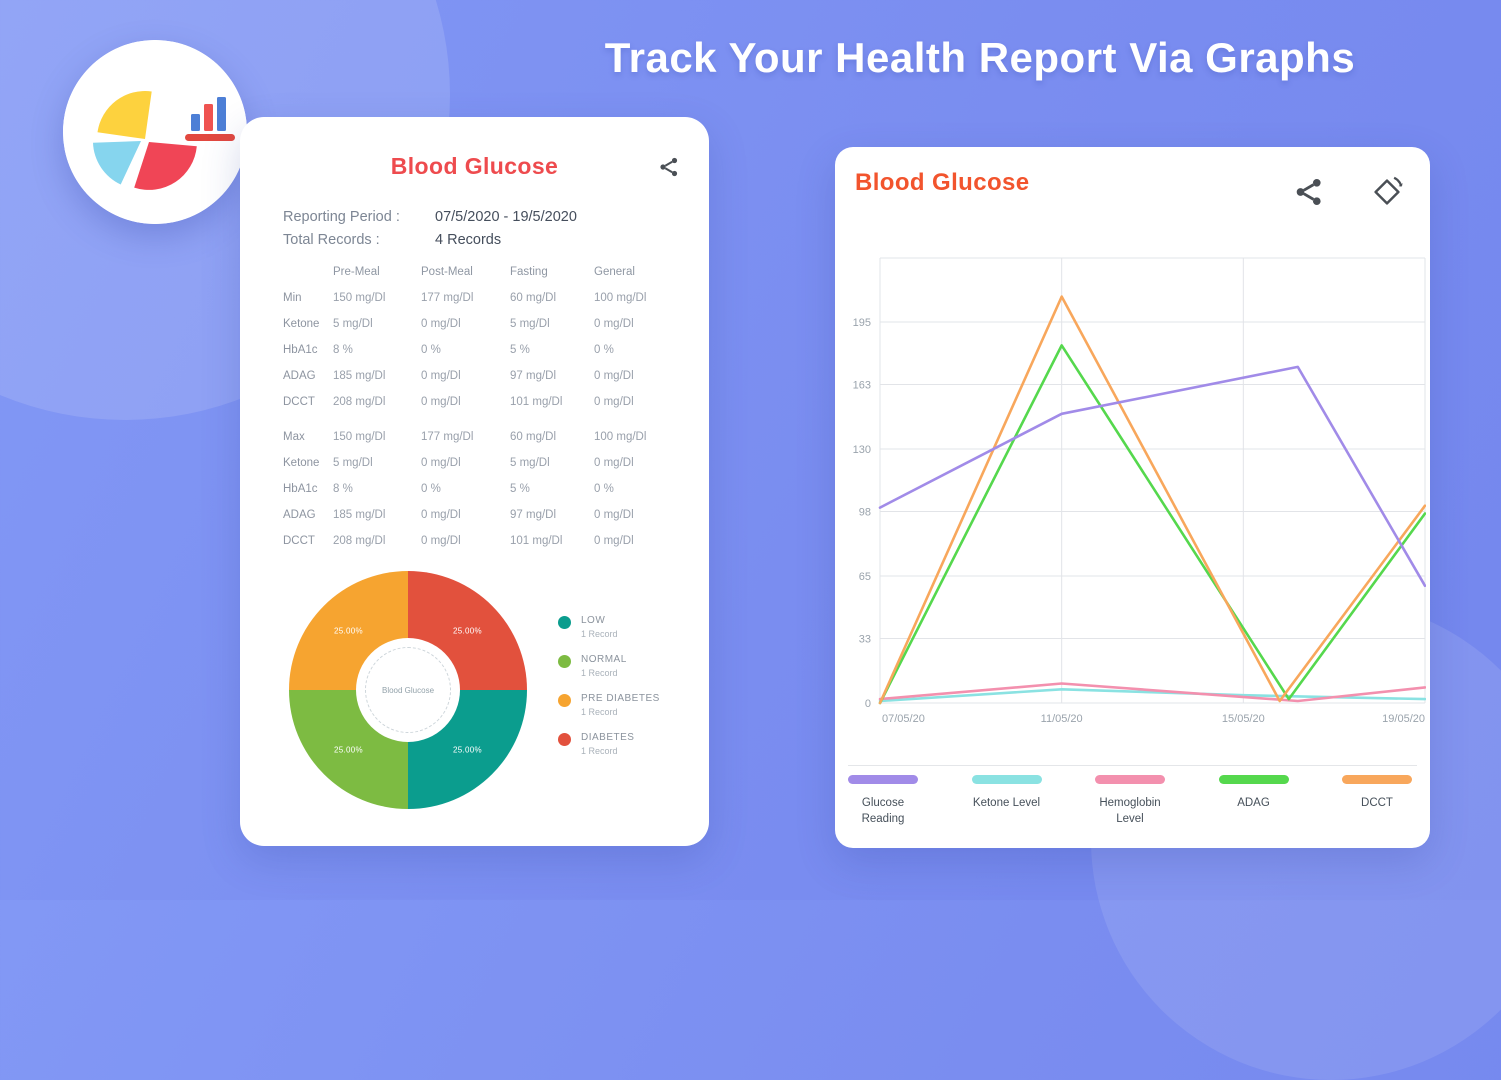 This screenshot has width=1501, height=1080. What do you see at coordinates (529, 272) in the screenshot?
I see `stats-column-header: Fasting` at bounding box center [529, 272].